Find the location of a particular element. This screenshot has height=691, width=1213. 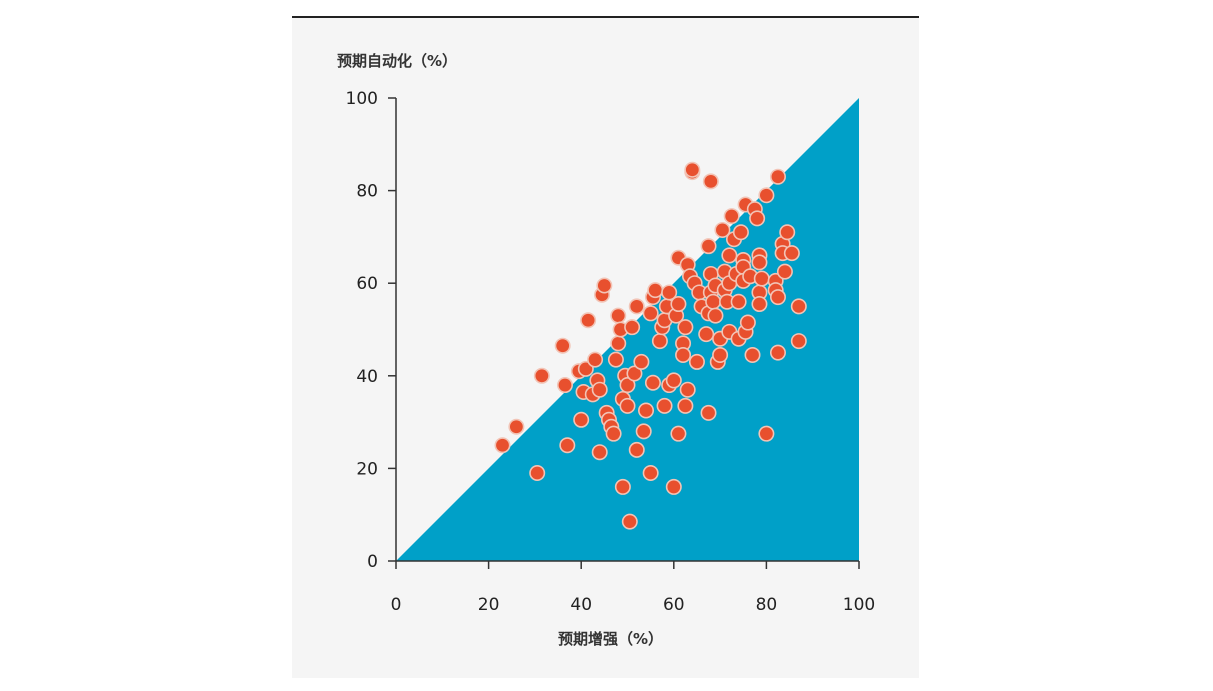

y-tick-label: 60 is located at coordinates (367, 284).